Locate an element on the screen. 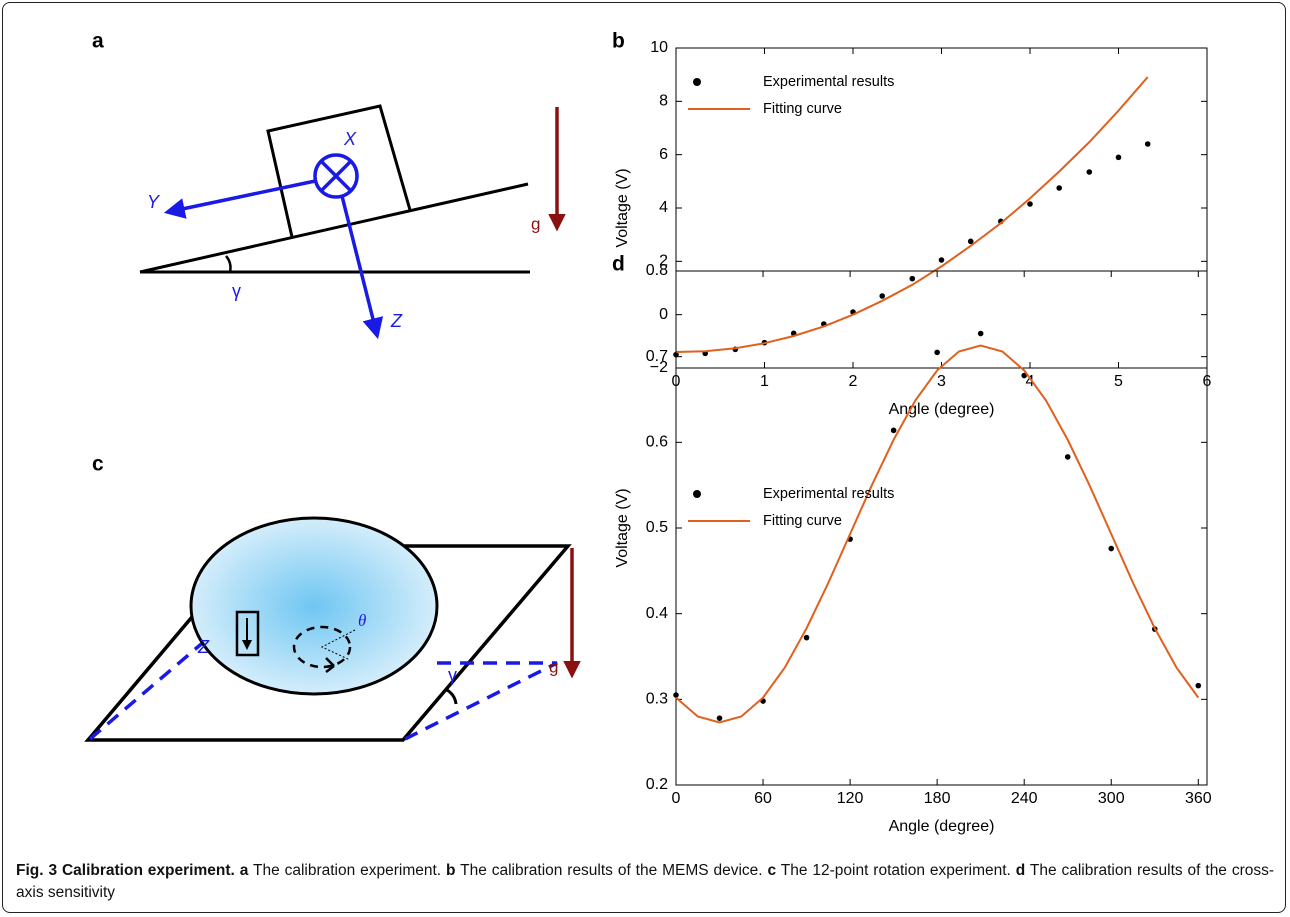  diagram-c: c θ Z γ g is located at coordinates (332, 597).